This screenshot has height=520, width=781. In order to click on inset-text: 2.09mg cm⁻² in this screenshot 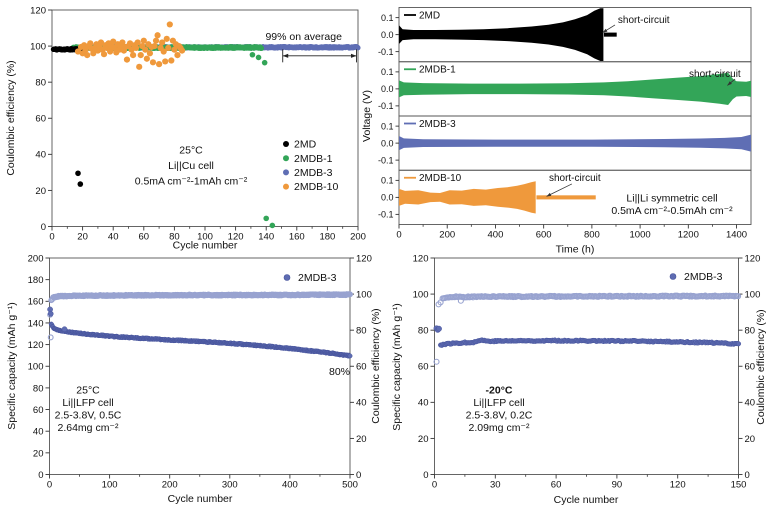, I will do `click(499, 428)`.